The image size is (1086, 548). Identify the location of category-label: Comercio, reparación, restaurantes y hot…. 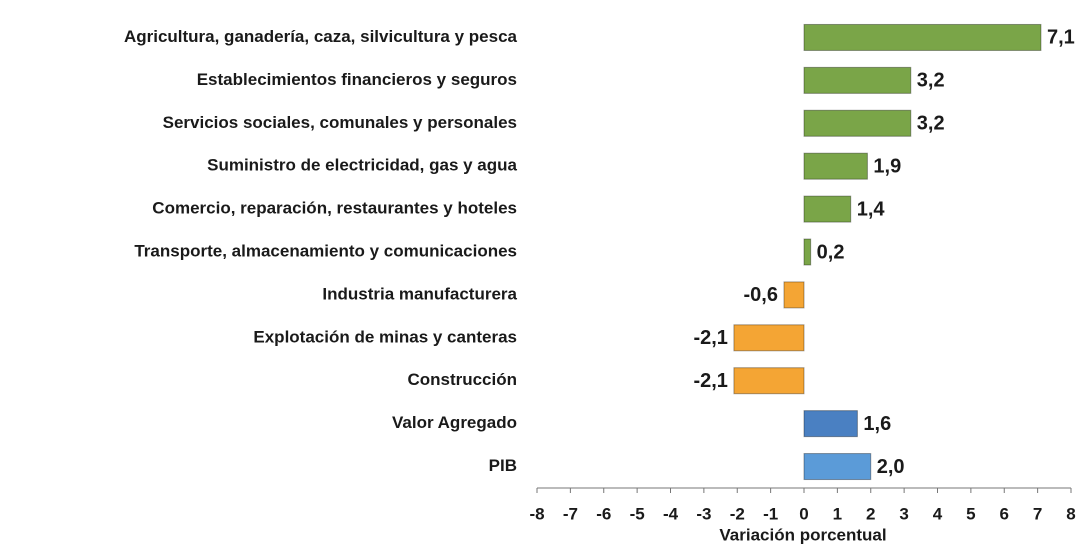
(334, 208).